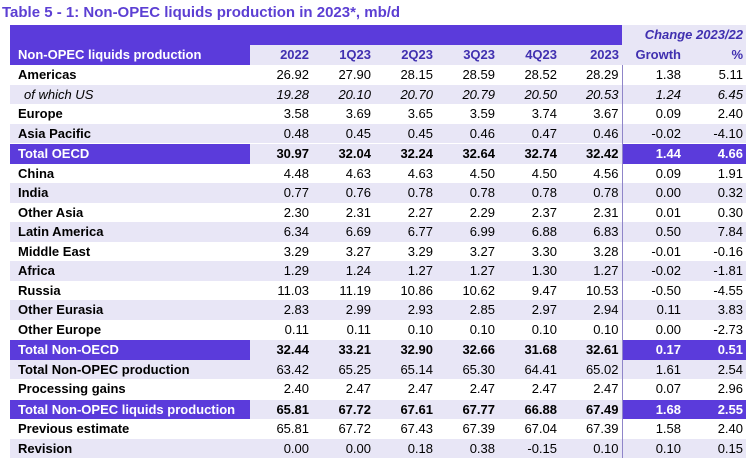 The image size is (752, 462). Describe the element at coordinates (416, 290) in the screenshot. I see `table-cell: 10.86` at that location.